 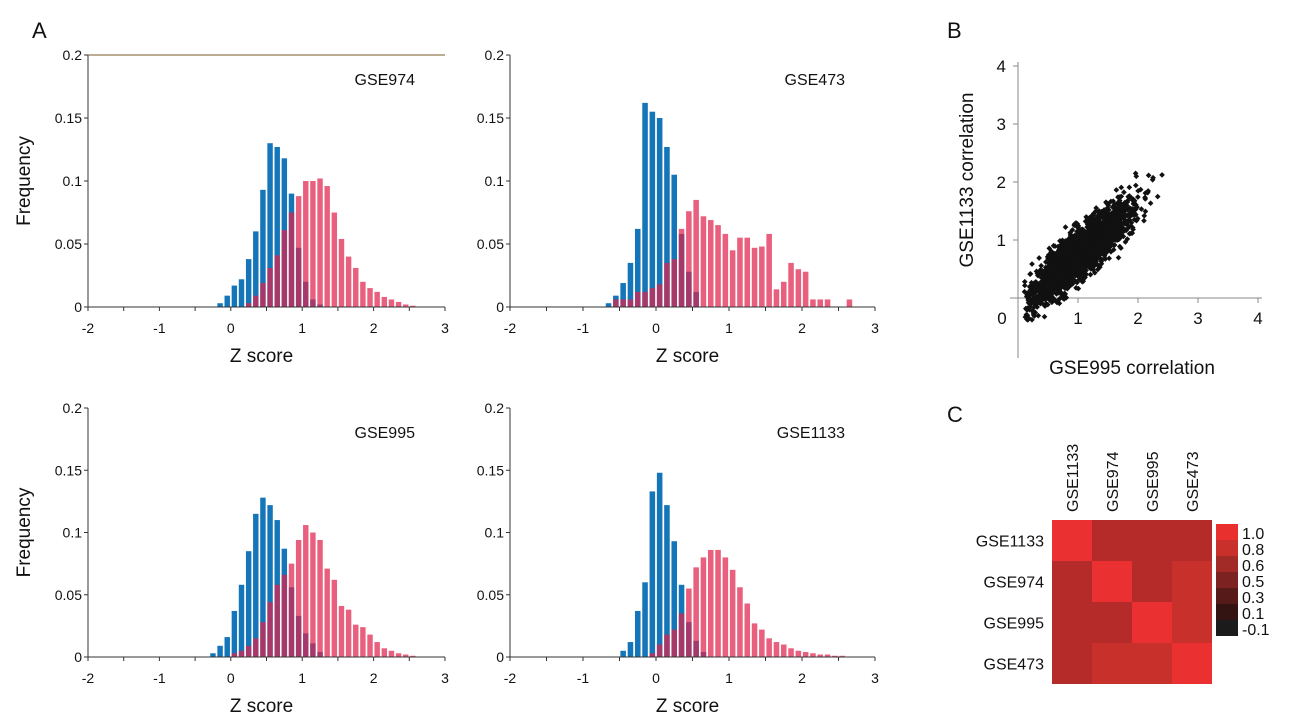 I want to click on panel-letter-b: B, so click(x=954, y=30).